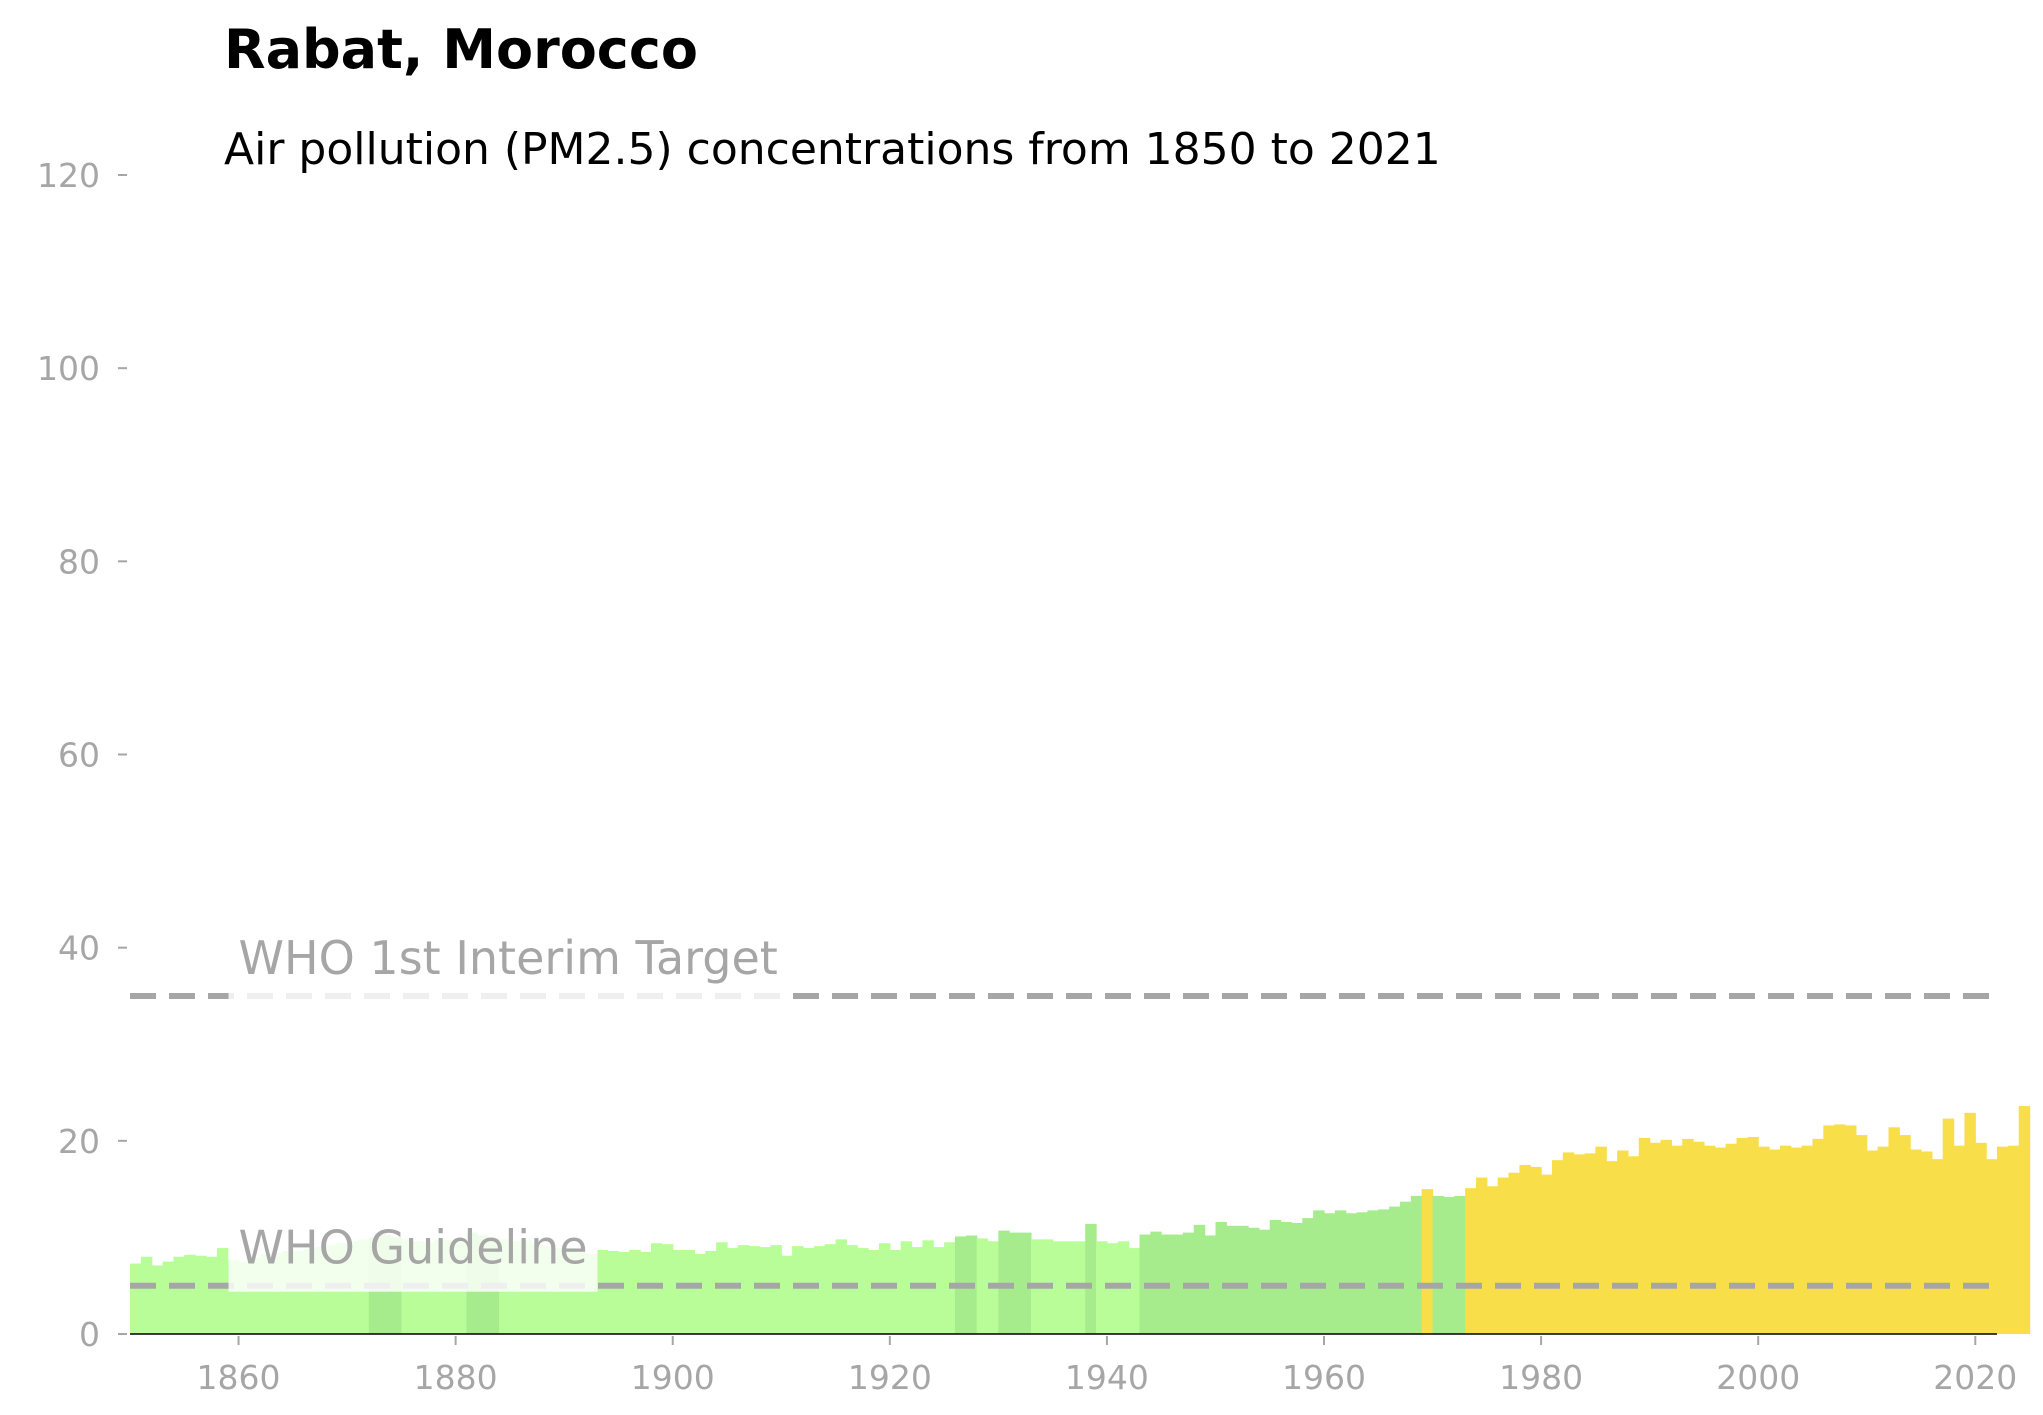 This screenshot has width=2043, height=1415. I want to click on x-tick-label-1880: 1880, so click(456, 1377).